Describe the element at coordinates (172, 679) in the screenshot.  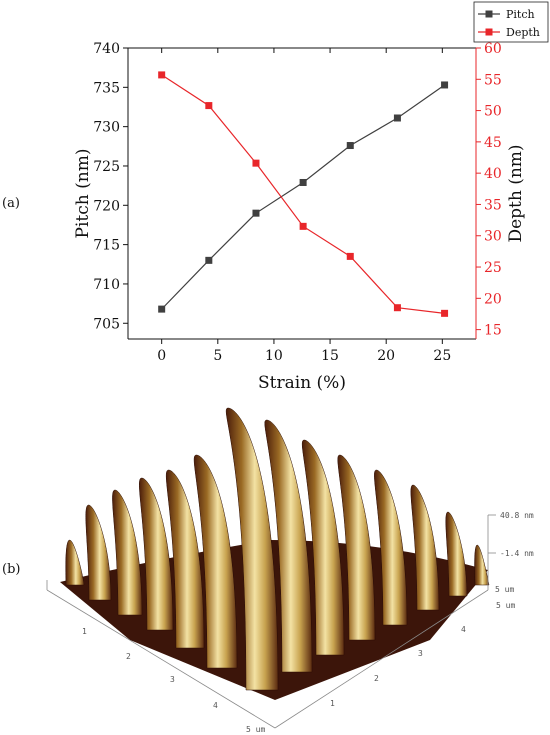
I see `afm-left-tick-3: 3` at that location.